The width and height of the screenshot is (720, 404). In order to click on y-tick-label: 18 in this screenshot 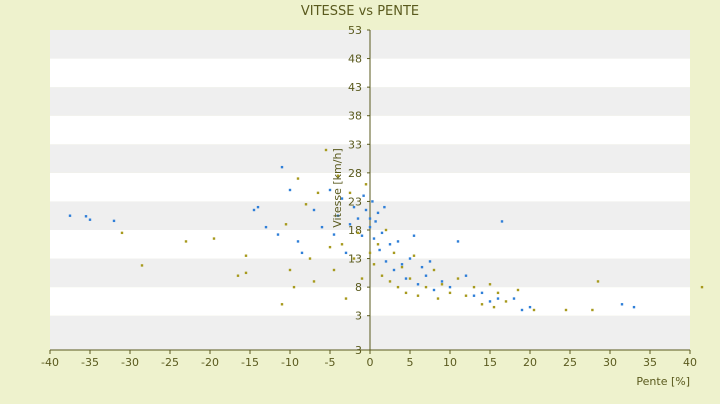, I will do `click(355, 230)`.